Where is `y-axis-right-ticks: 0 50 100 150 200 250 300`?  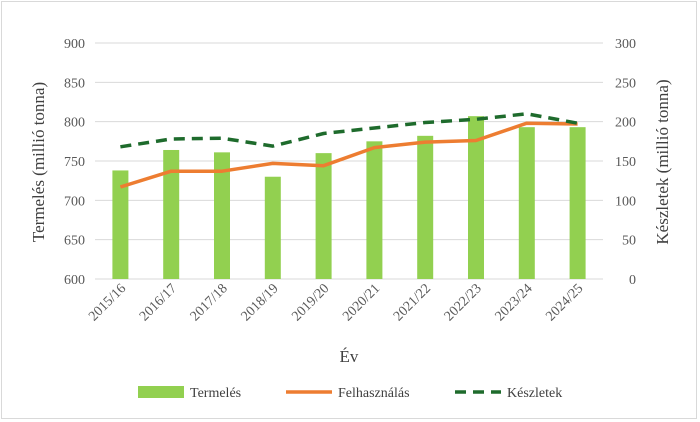 y-axis-right-ticks: 0 50 100 150 200 250 300 is located at coordinates (625, 162).